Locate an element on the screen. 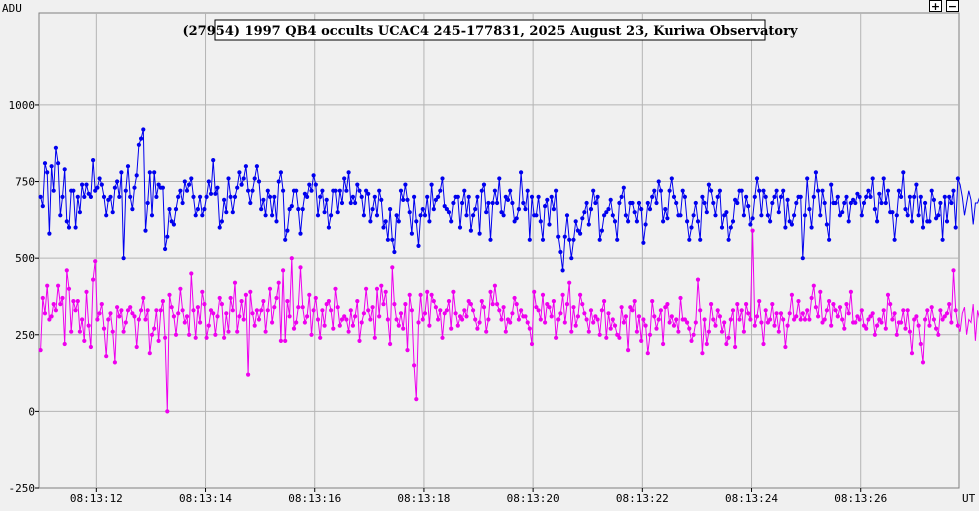  y-tick-label: 500 is located at coordinates (25, 258).